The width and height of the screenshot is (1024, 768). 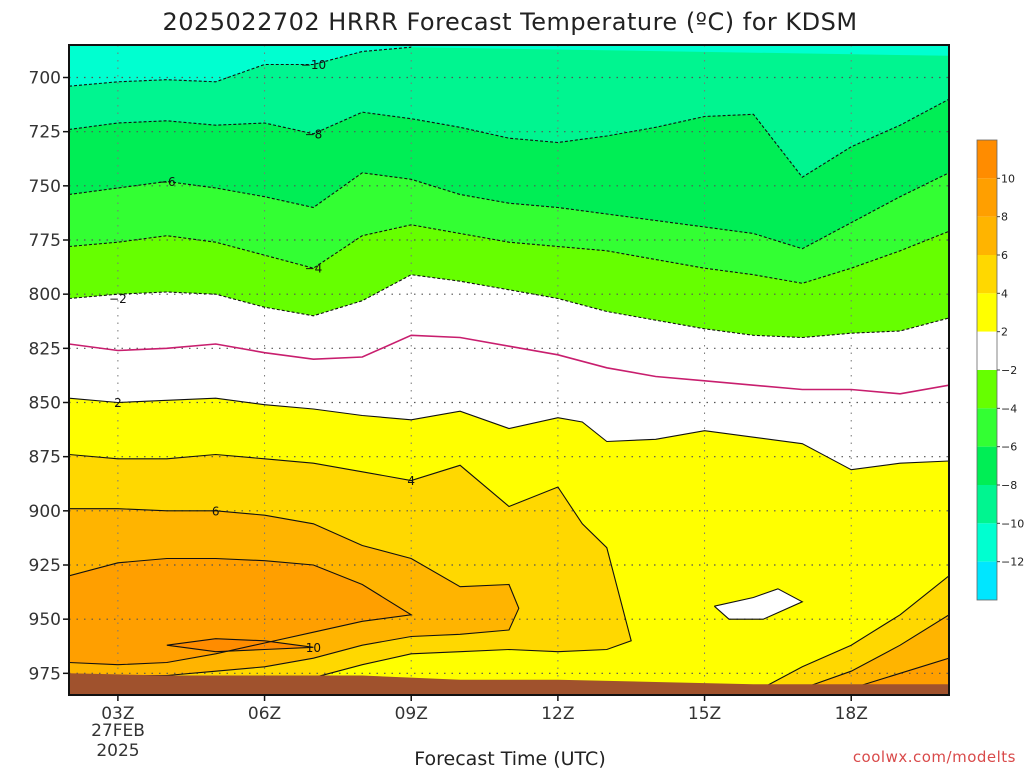 What do you see at coordinates (45, 187) in the screenshot?
I see `y-tick-label-750: 750` at bounding box center [45, 187].